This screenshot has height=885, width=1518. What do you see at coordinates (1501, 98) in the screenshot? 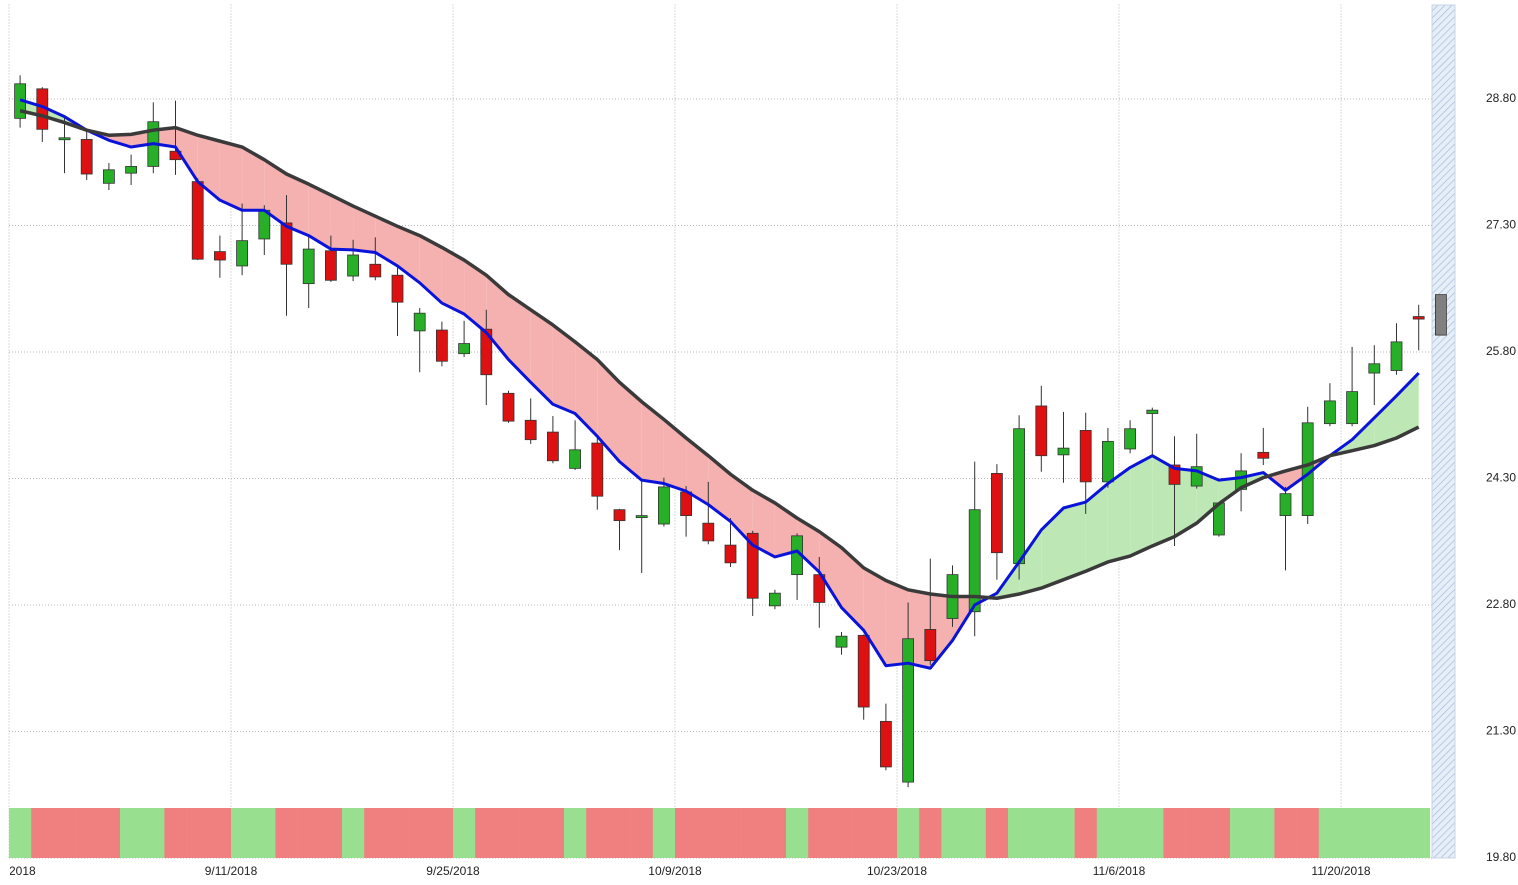
I see `y-tick-label: 28.80` at bounding box center [1501, 98].